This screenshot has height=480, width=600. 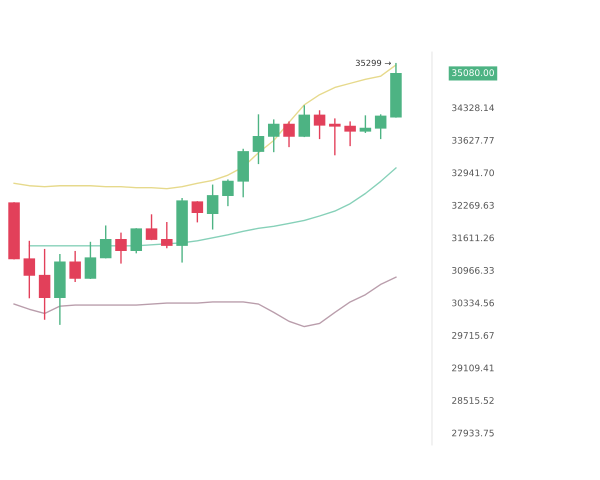 What do you see at coordinates (473, 108) in the screenshot?
I see `y-tick-label: 34328.14` at bounding box center [473, 108].